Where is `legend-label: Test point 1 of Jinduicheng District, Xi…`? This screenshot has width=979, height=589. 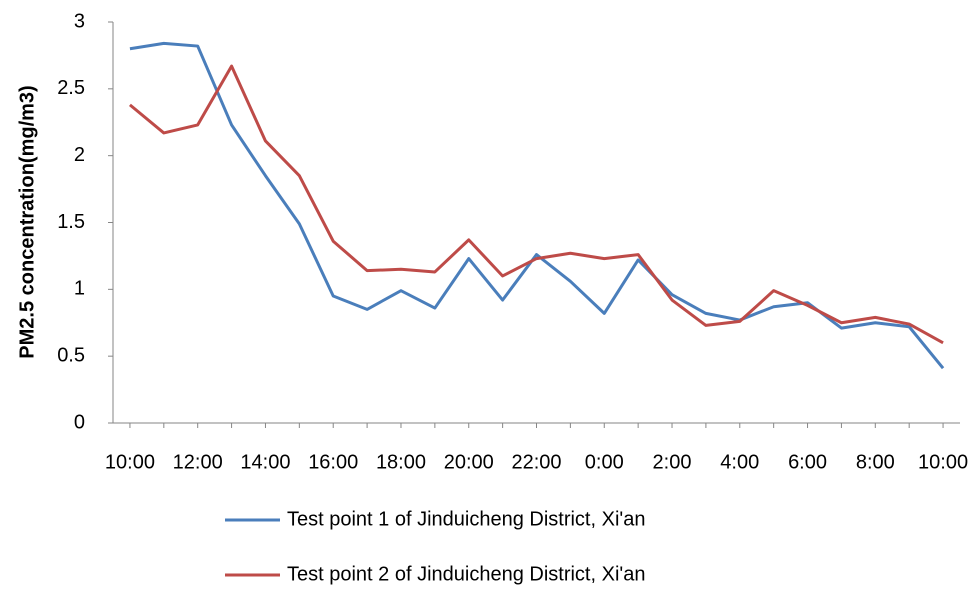
legend-label: Test point 1 of Jinduicheng District, Xi… is located at coordinates (466, 519).